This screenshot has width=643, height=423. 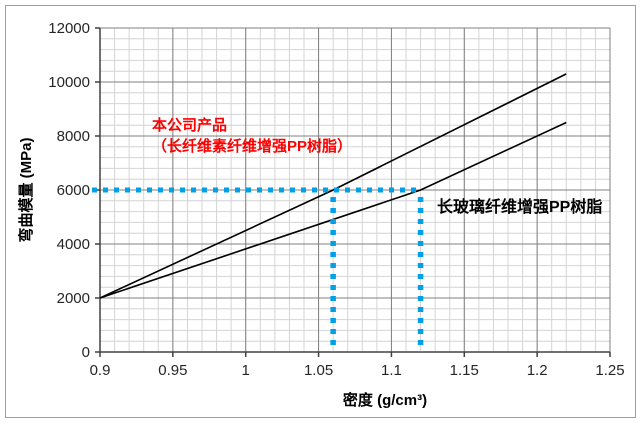 I want to click on y-tick-label: 8000, so click(x=73, y=136).